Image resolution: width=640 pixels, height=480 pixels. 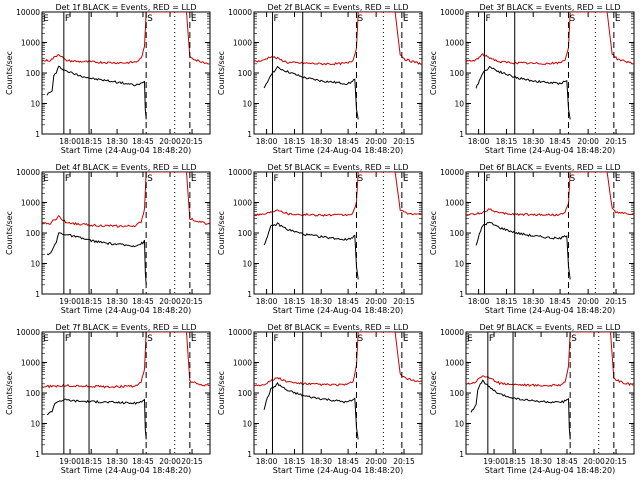 I want to click on panel-title: Det 7f BLACK = Events, RED = LLD, so click(x=125, y=327).